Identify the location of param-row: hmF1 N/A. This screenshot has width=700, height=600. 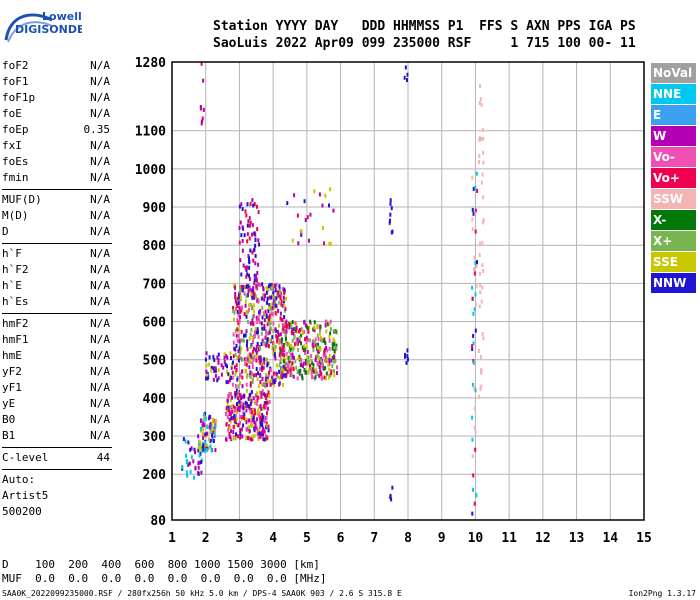
(57, 340).